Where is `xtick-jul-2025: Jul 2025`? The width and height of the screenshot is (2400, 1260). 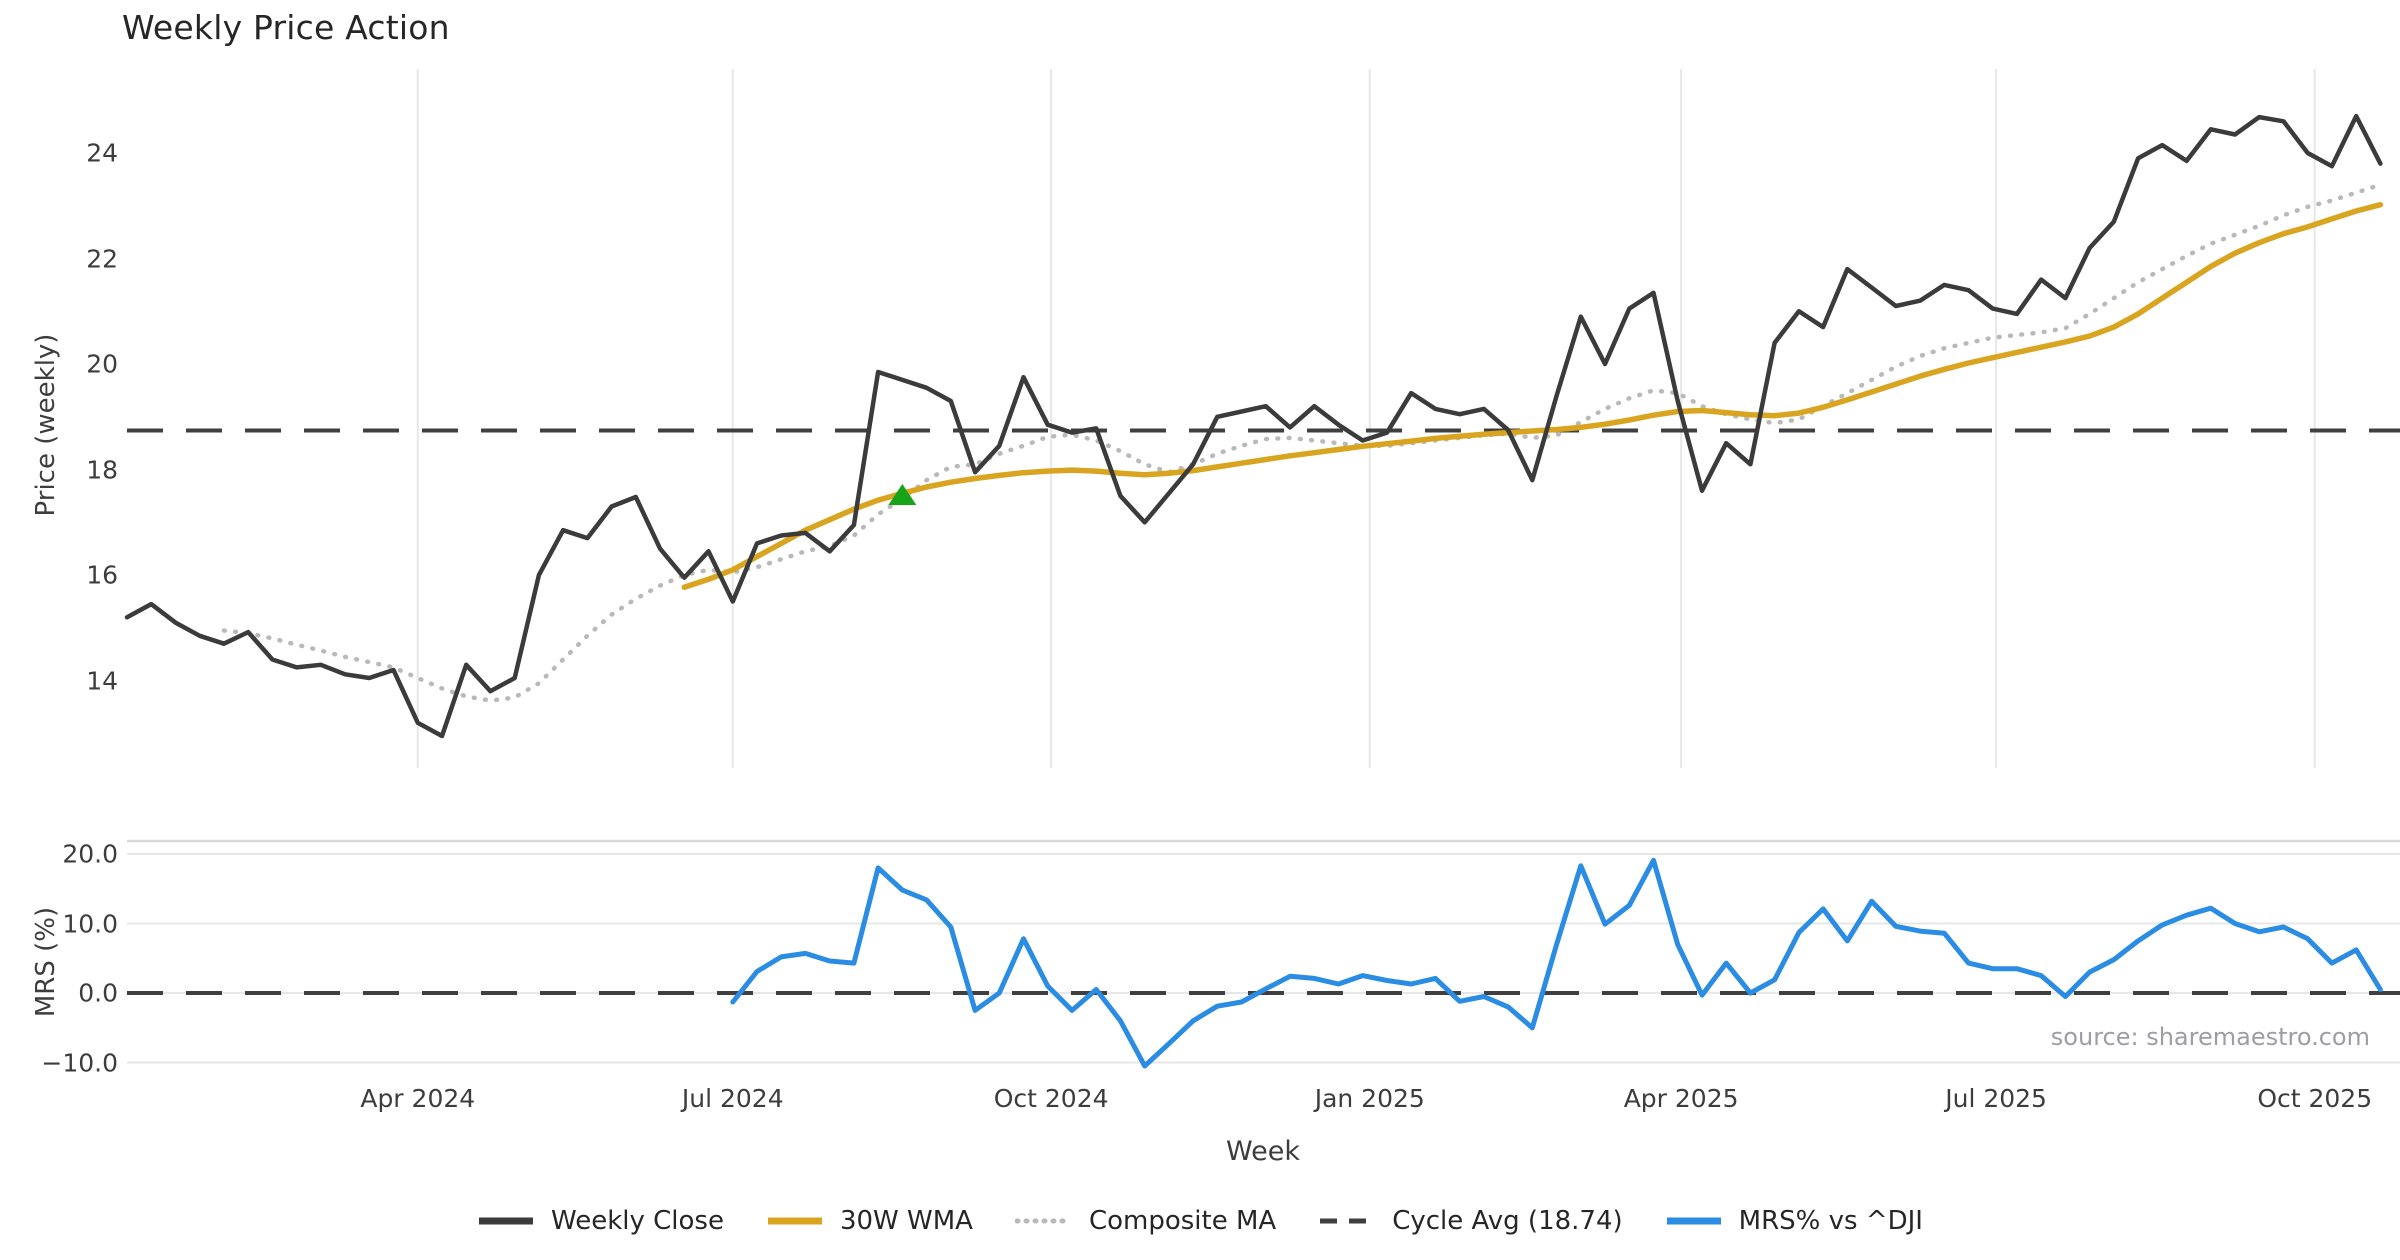 xtick-jul-2025: Jul 2025 is located at coordinates (1996, 1098).